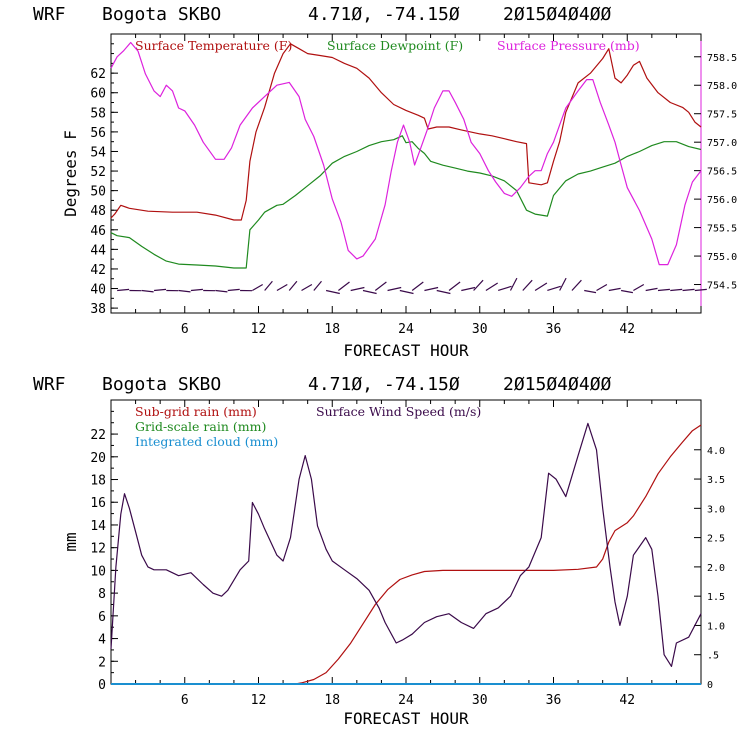 The height and width of the screenshot is (740, 740). I want to click on y-tick-label: 48, so click(98, 211).